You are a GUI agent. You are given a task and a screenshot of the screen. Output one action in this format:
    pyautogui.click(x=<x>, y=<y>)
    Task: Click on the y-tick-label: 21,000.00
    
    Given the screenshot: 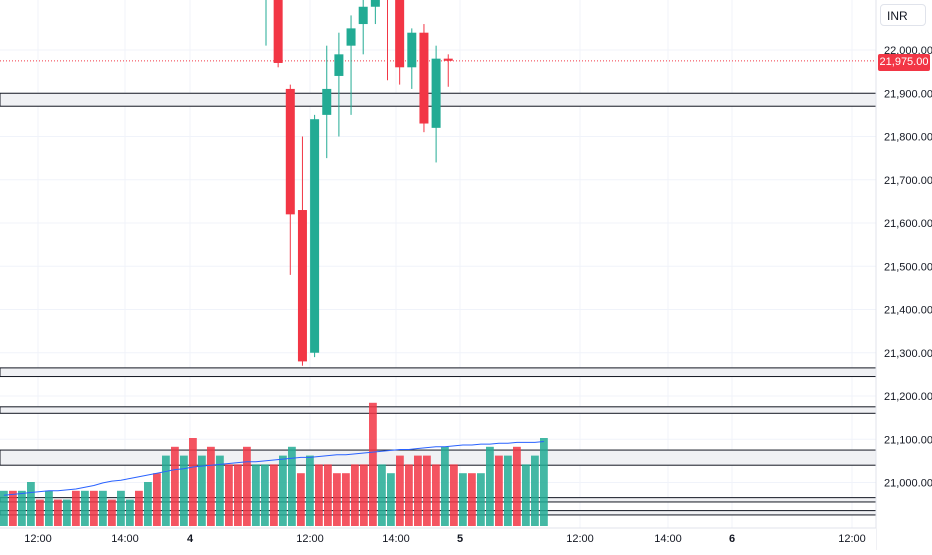 What is the action you would take?
    pyautogui.click(x=908, y=484)
    